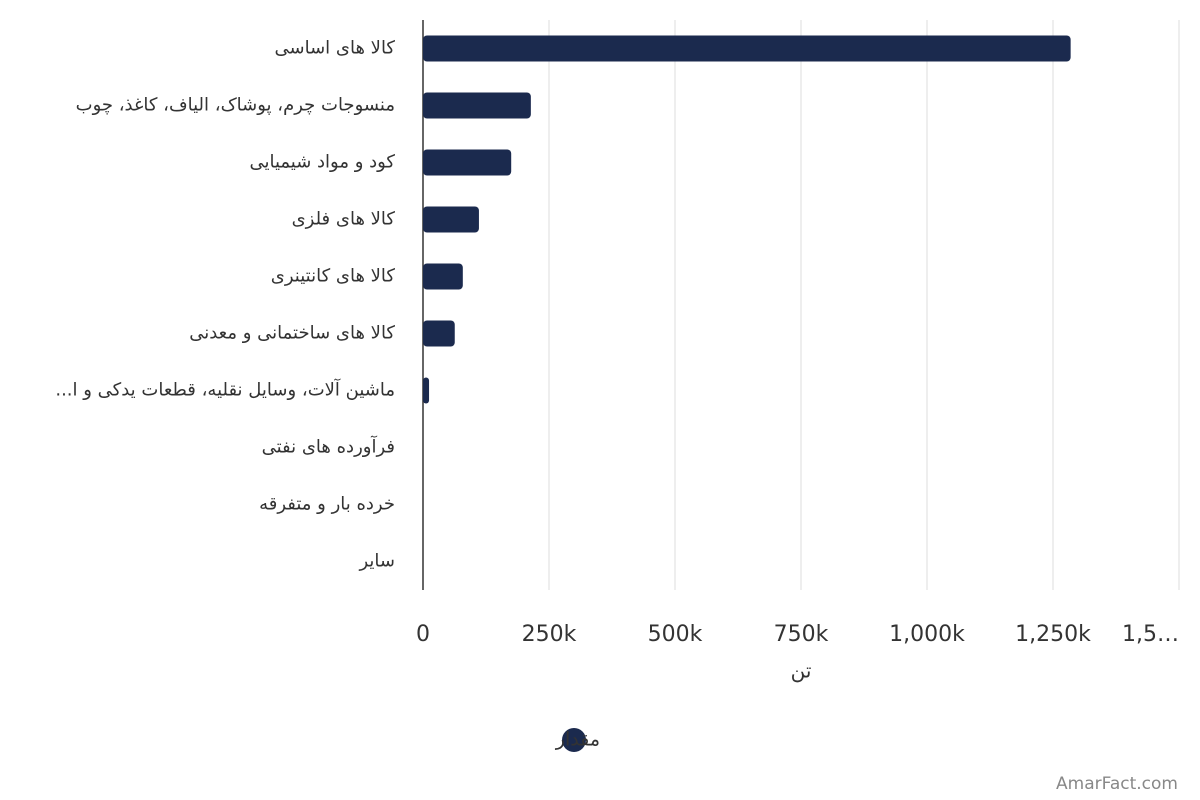 This screenshot has width=1200, height=800. I want to click on x-tick-label: 1,250k, so click(1053, 634).